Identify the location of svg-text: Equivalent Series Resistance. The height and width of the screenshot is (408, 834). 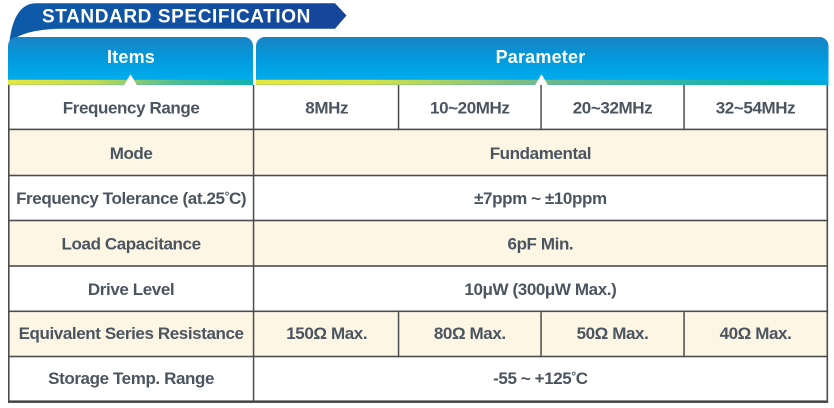
(131, 333).